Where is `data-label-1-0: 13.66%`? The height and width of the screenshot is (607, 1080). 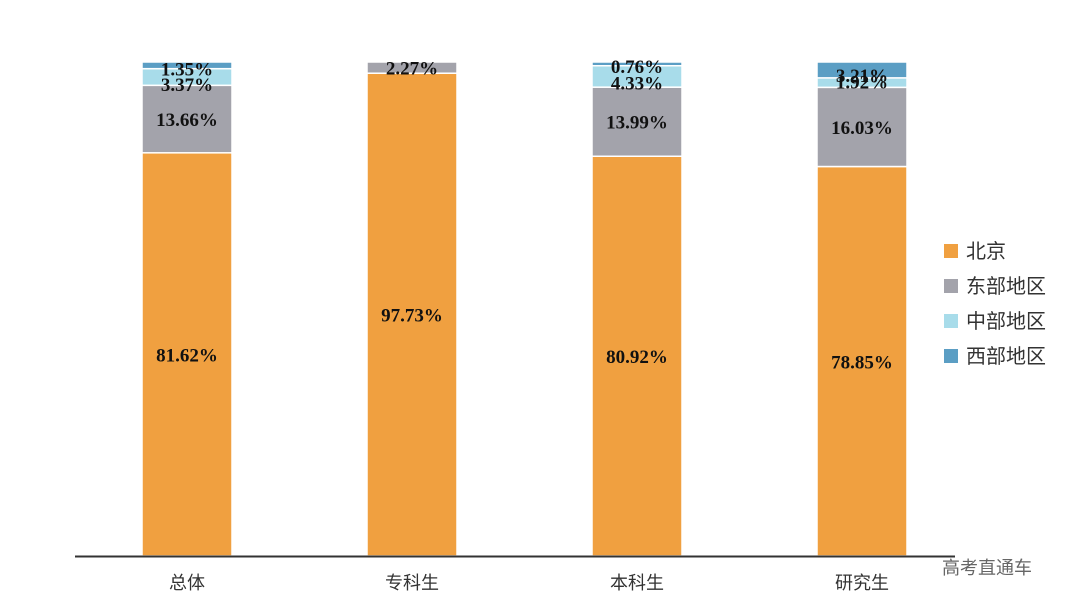 data-label-1-0: 13.66% is located at coordinates (187, 120).